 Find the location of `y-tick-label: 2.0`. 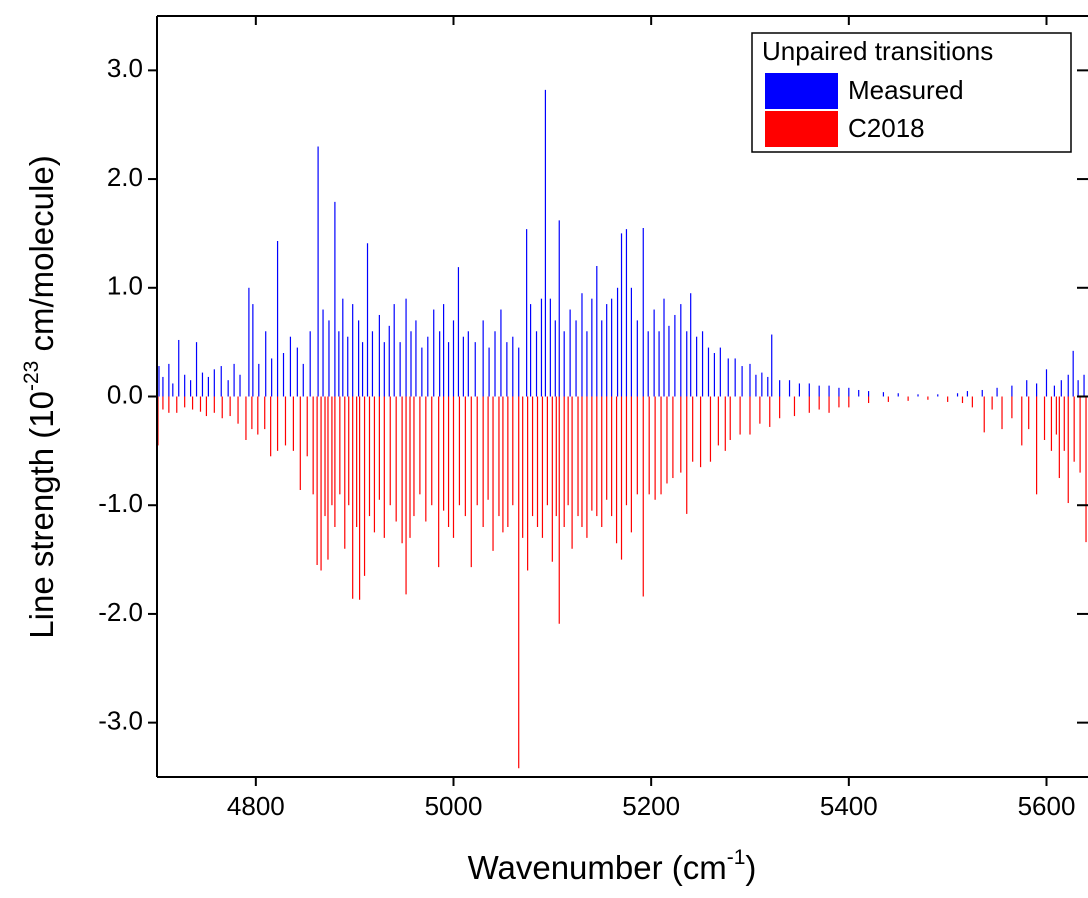

y-tick-label: 2.0 is located at coordinates (125, 177).